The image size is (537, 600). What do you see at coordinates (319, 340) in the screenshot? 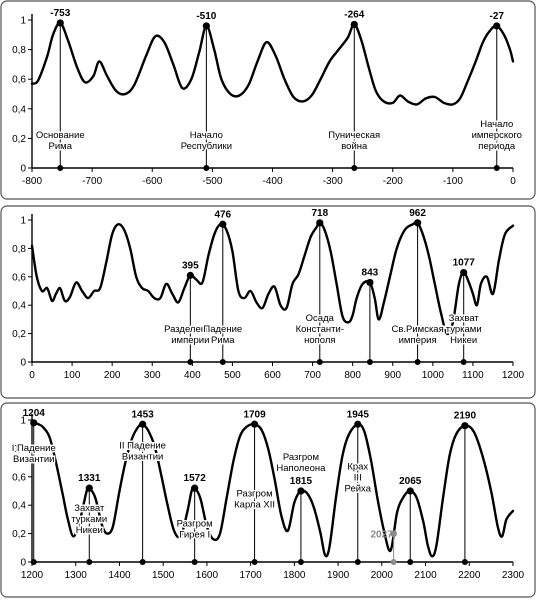
I see `event-label-line: нополя` at bounding box center [319, 340].